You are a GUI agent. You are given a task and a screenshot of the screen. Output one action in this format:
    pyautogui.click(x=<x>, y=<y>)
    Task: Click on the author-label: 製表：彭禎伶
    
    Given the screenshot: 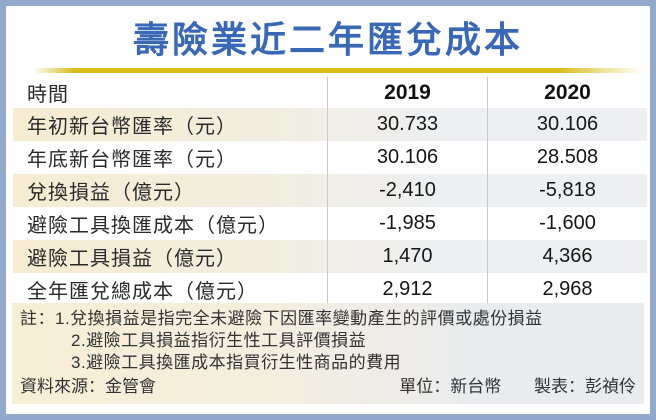 What is the action you would take?
    pyautogui.click(x=585, y=386)
    